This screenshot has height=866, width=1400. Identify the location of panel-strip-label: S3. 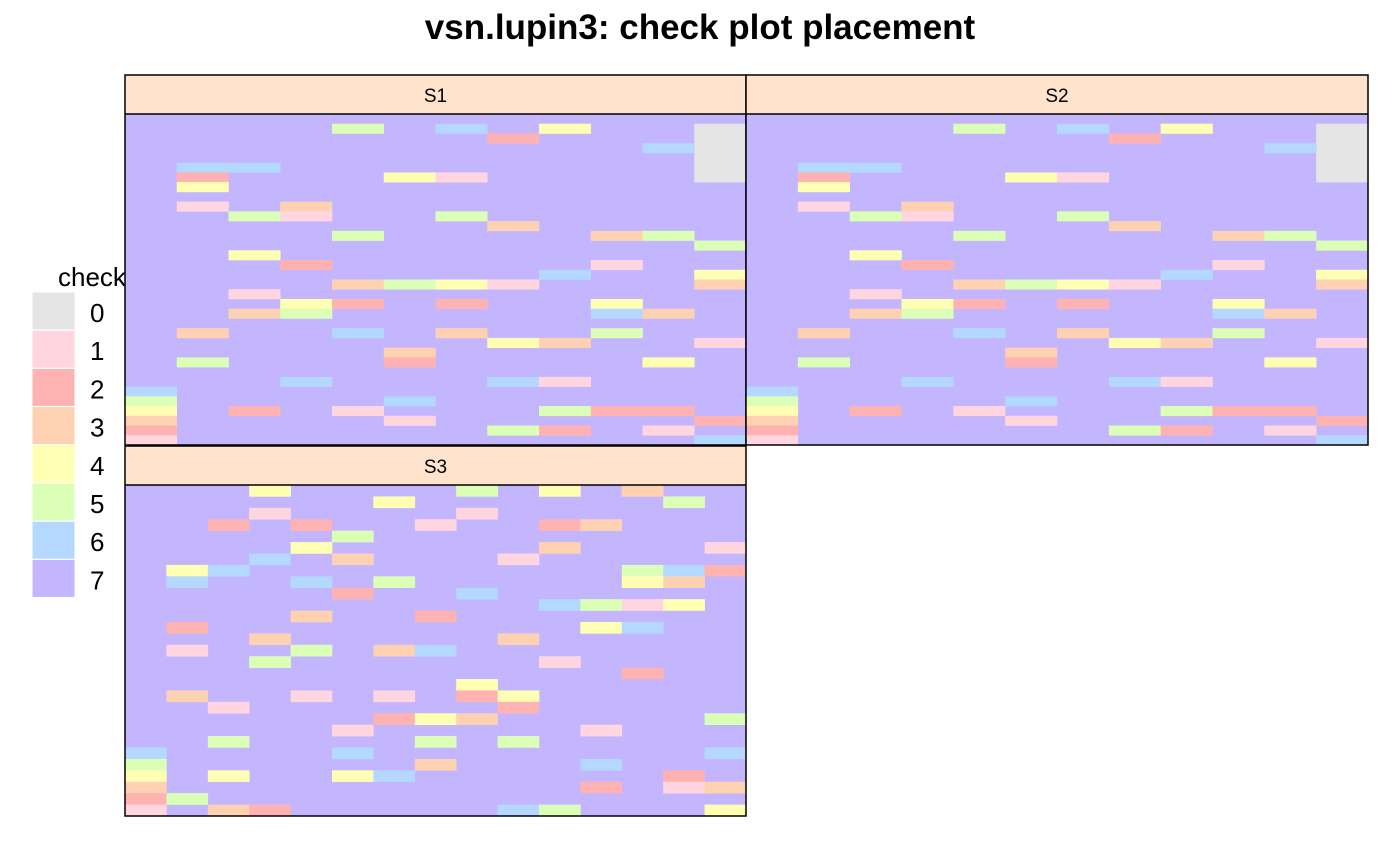
(435, 467).